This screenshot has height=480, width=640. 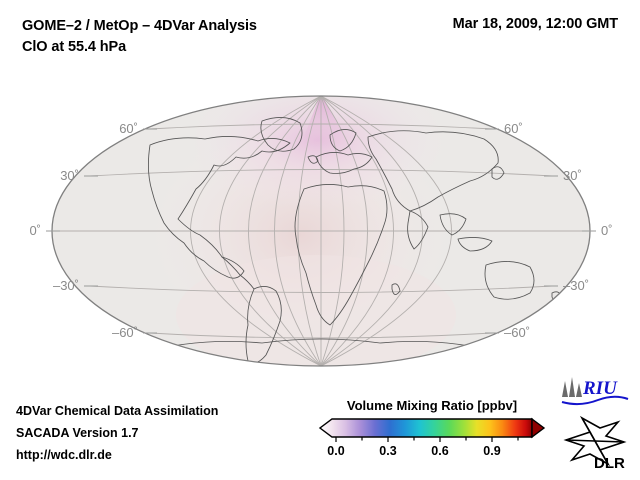 What do you see at coordinates (475, 244) in the screenshot?
I see `coast-indonesia` at bounding box center [475, 244].